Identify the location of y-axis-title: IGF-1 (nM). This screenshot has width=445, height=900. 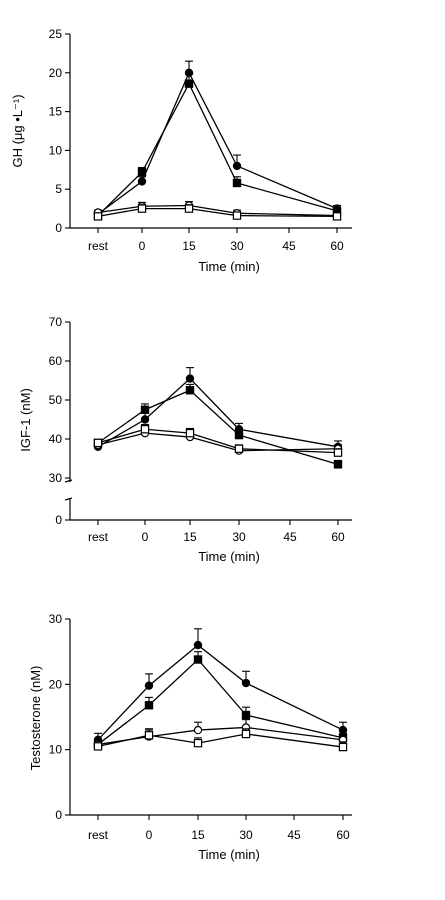
(25, 420).